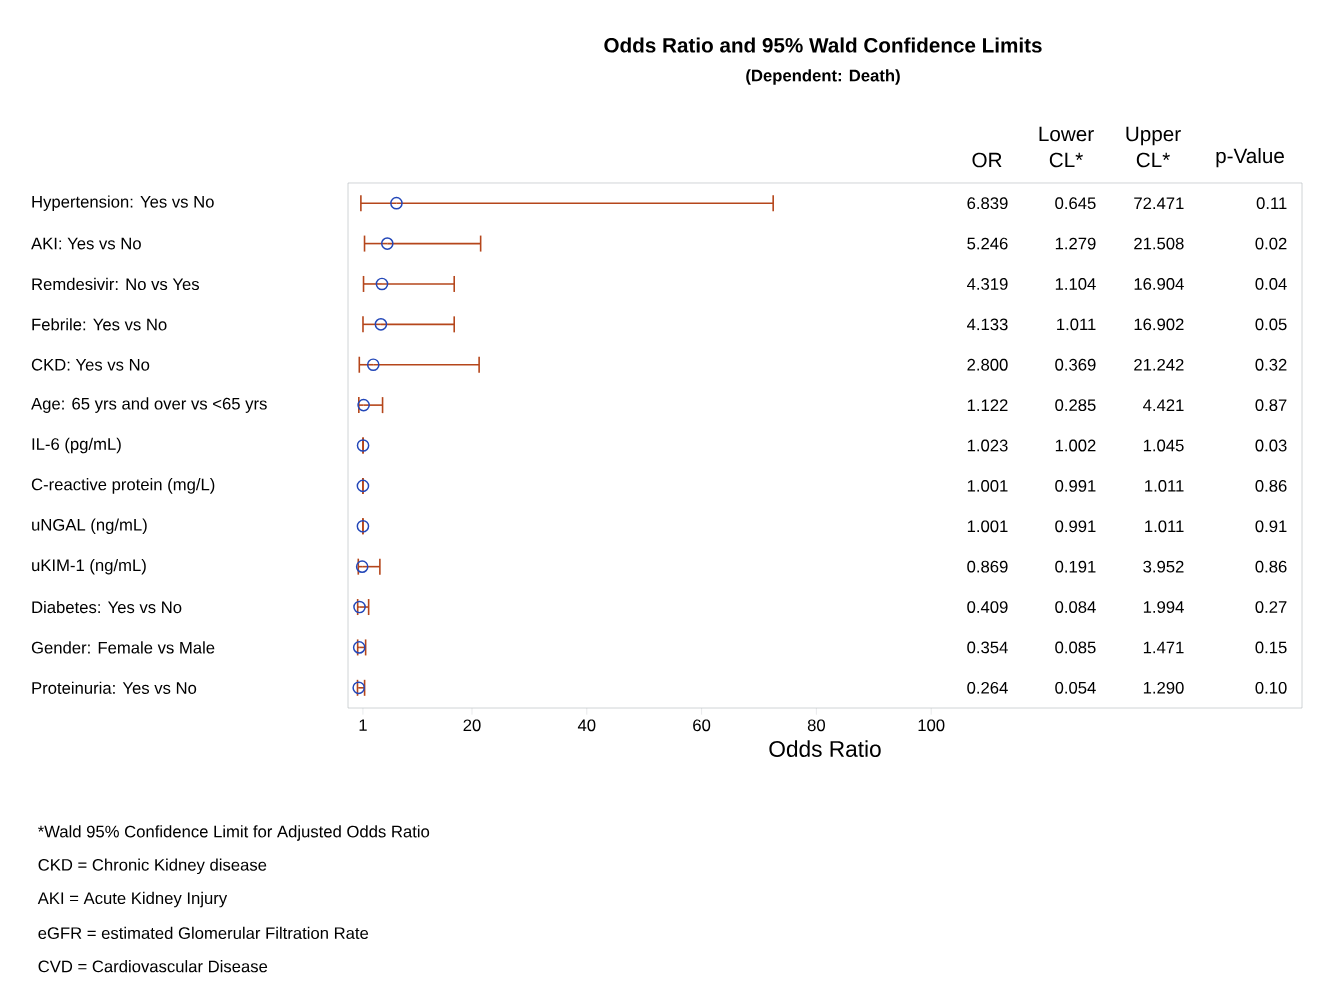  What do you see at coordinates (987, 284) in the screenshot?
I see `annotation: 4.319` at bounding box center [987, 284].